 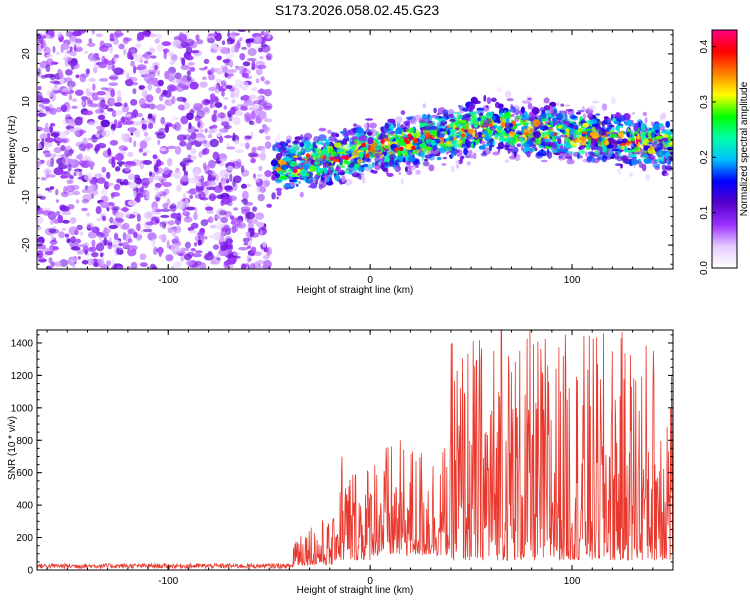 I want to click on spectrogram-peak, so click(x=363, y=145).